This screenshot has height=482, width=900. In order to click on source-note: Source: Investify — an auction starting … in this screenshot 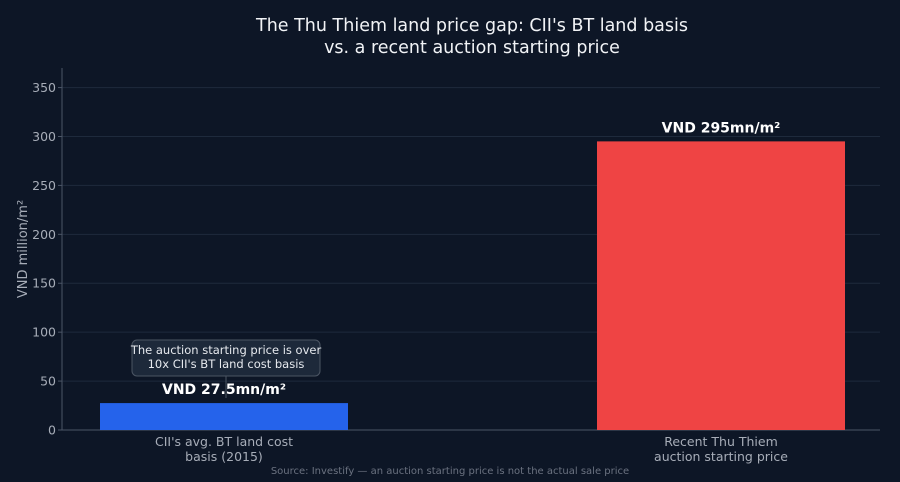, I will do `click(450, 471)`.